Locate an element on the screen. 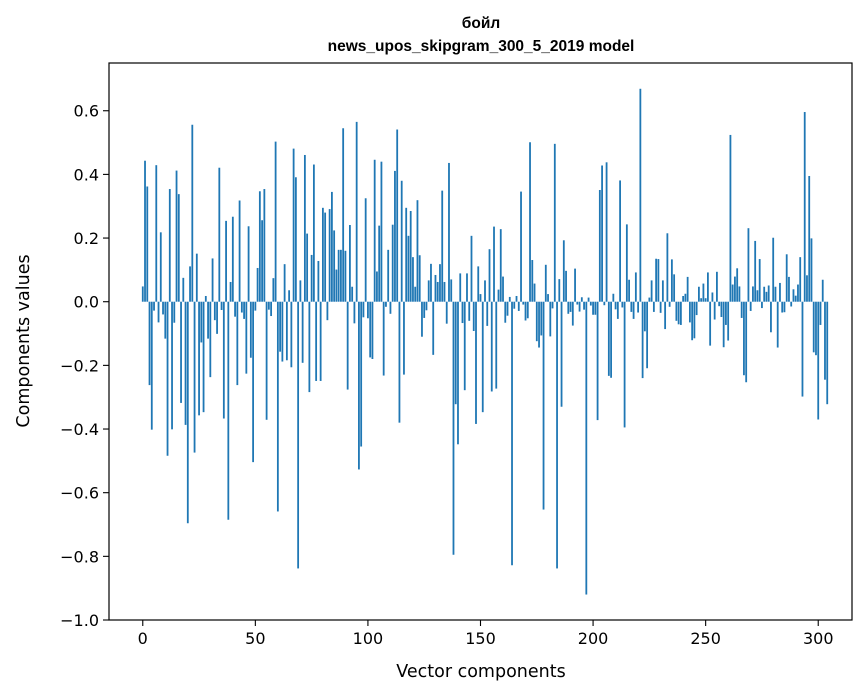 This screenshot has width=867, height=696. chart-subtitle: news_upos_skipgram_300_5_2019 model is located at coordinates (481, 46).